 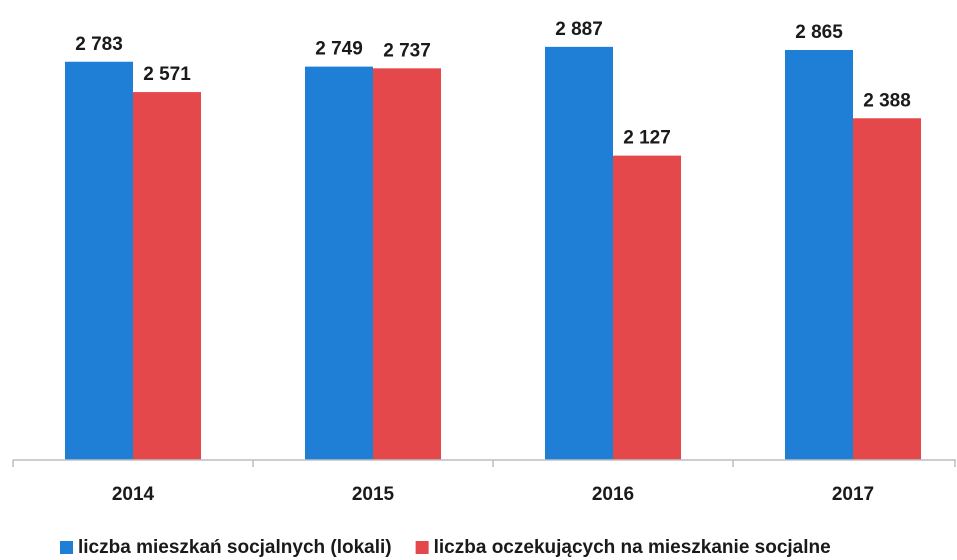 I want to click on value-label: 2 865, so click(x=819, y=32).